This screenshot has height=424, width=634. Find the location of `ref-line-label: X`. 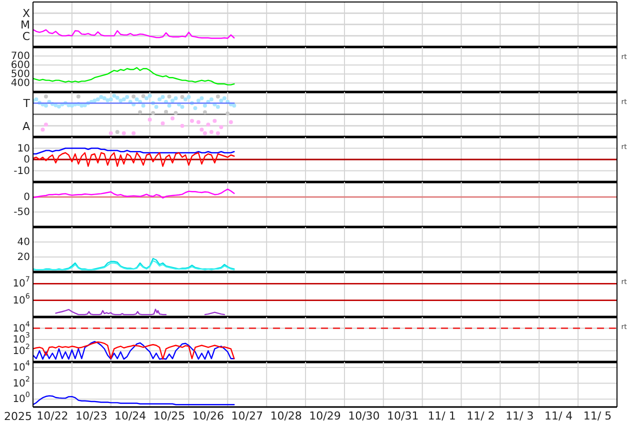

ref-line-label: X is located at coordinates (26, 13).